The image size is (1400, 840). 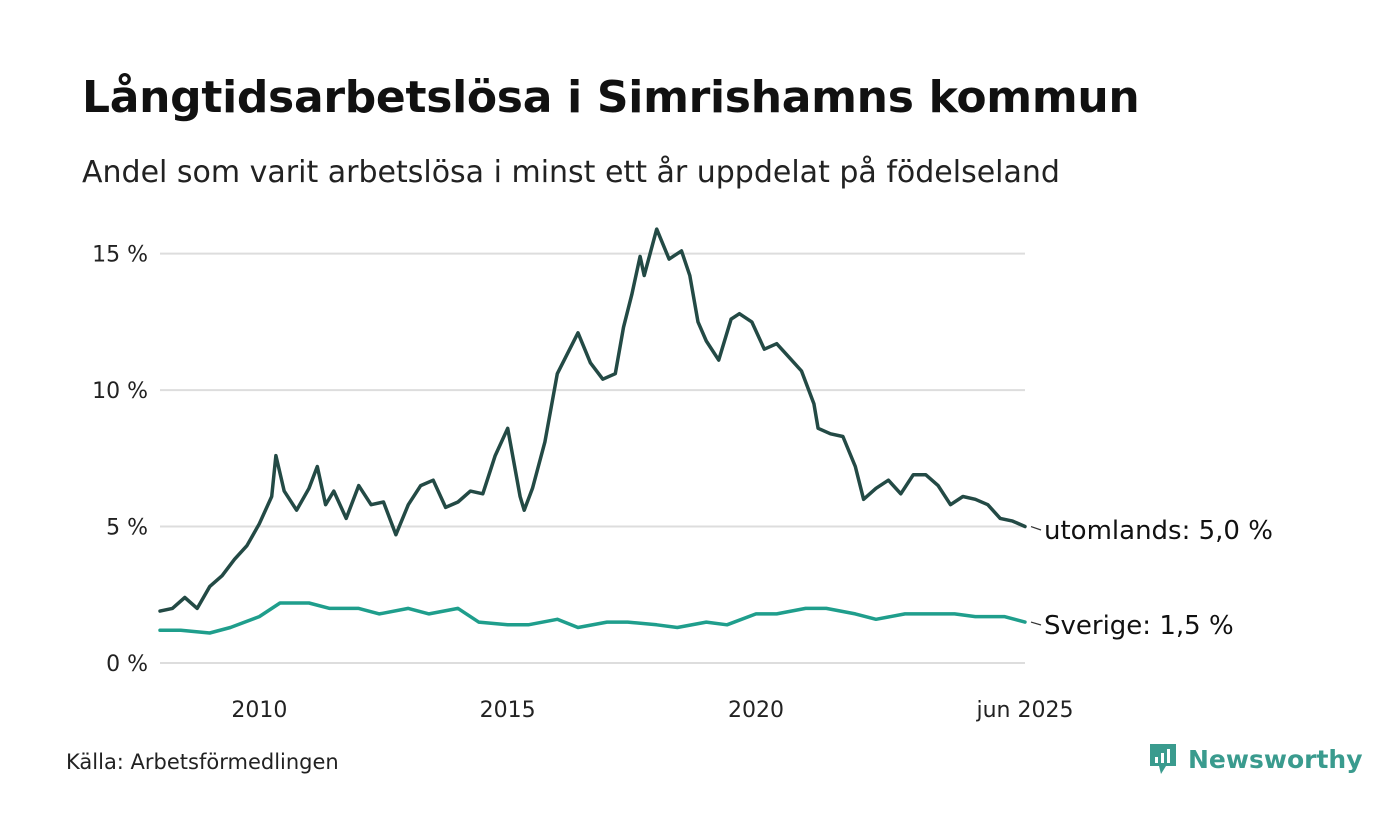 What do you see at coordinates (1163, 759) in the screenshot?
I see `newsworthy-logo-icon` at bounding box center [1163, 759].